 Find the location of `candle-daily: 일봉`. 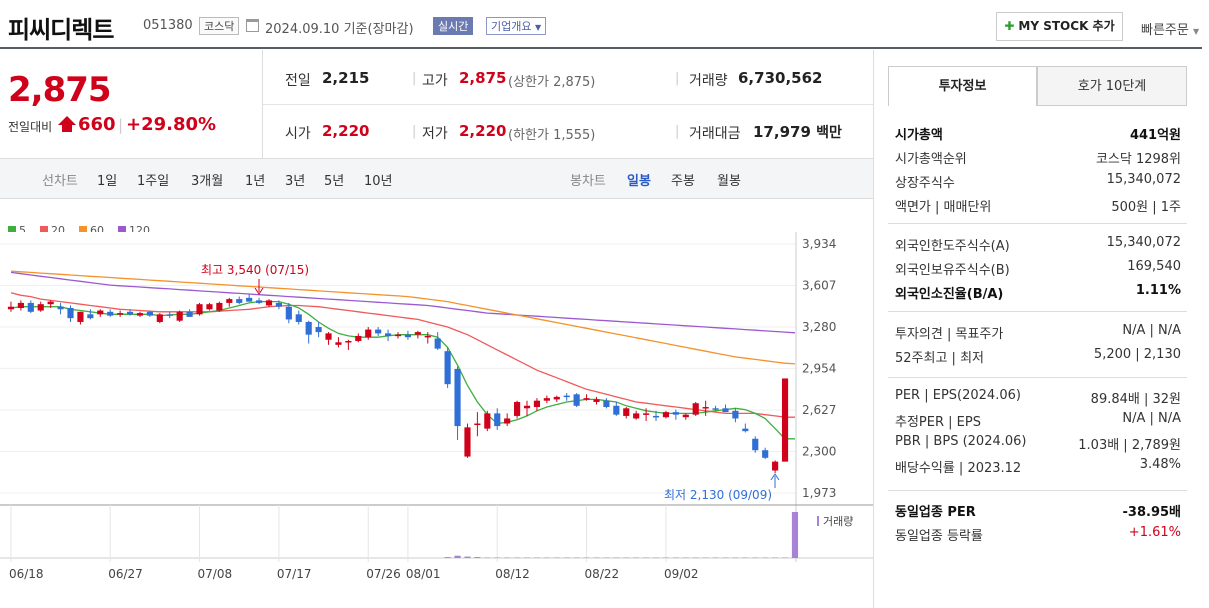

candle-daily: 일봉 is located at coordinates (639, 181).